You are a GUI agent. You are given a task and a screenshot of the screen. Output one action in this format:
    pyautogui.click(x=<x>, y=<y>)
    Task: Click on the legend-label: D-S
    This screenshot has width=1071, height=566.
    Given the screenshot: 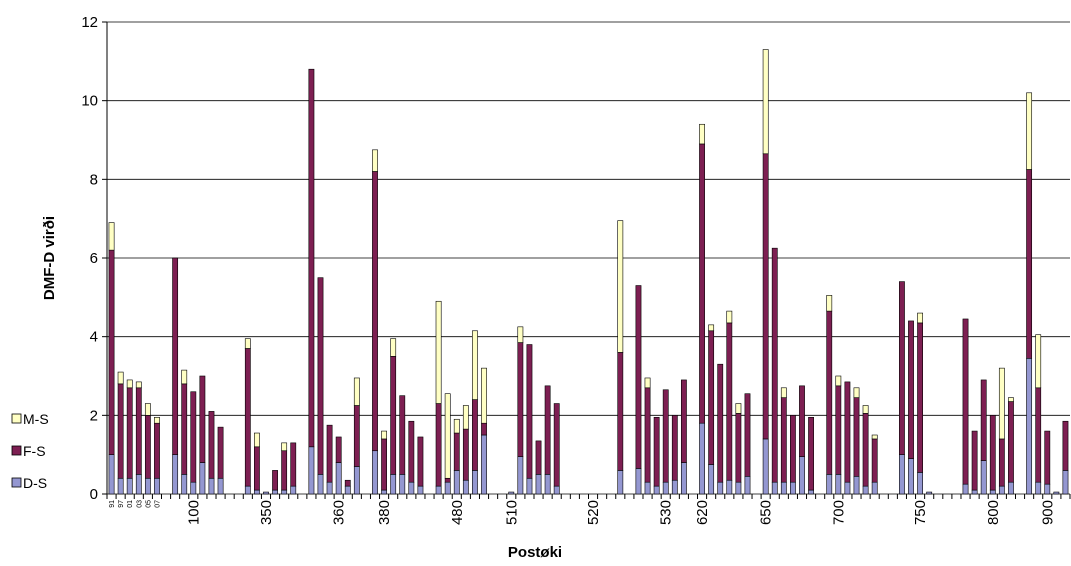 What is the action you would take?
    pyautogui.click(x=35, y=483)
    